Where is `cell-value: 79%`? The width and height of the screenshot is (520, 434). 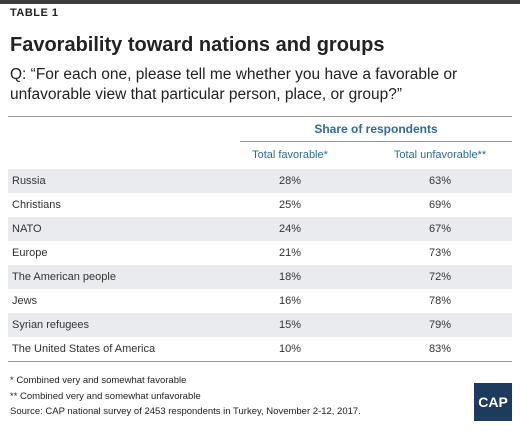
cell-value: 79% is located at coordinates (440, 325).